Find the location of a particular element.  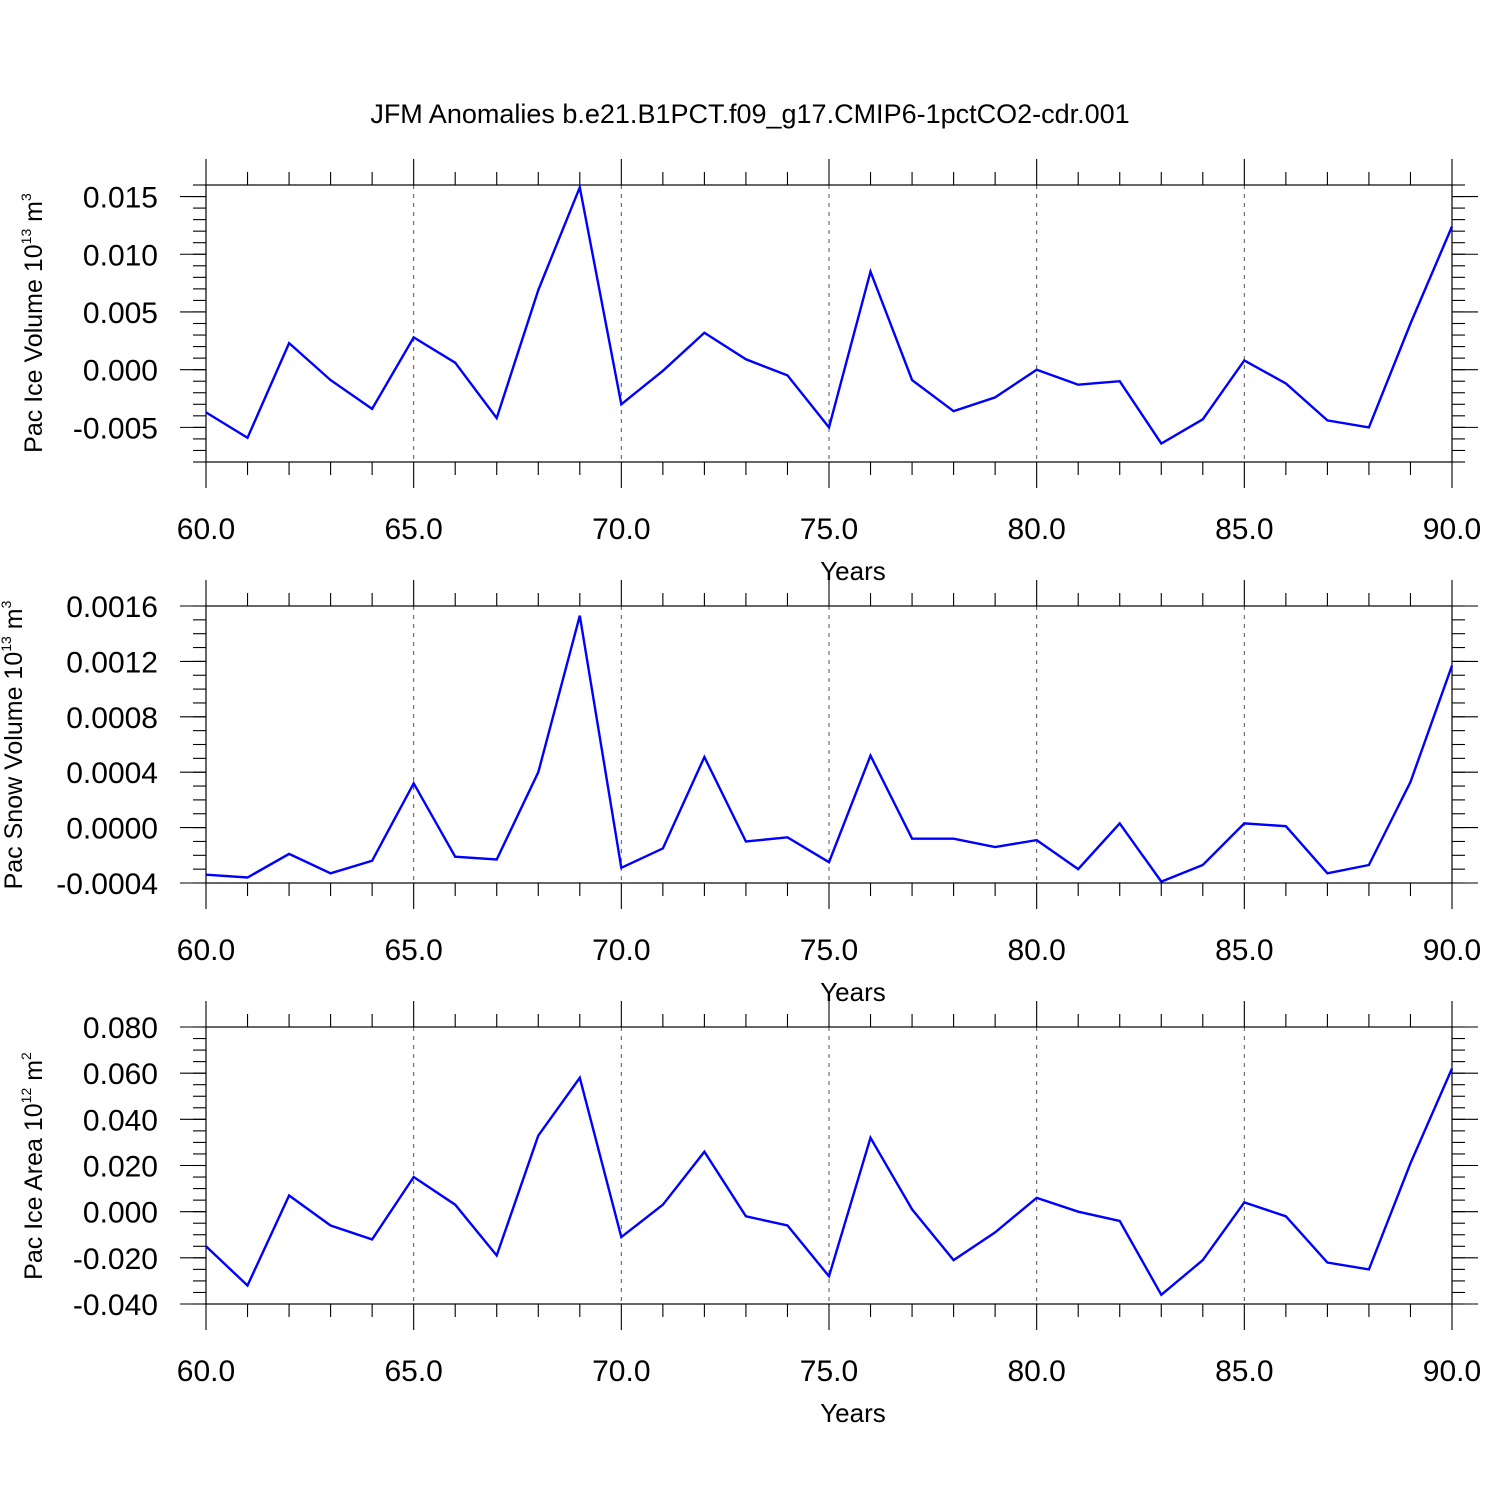

y-axis-label: Pac Ice Area 1012 m2 is located at coordinates (33, 1166).